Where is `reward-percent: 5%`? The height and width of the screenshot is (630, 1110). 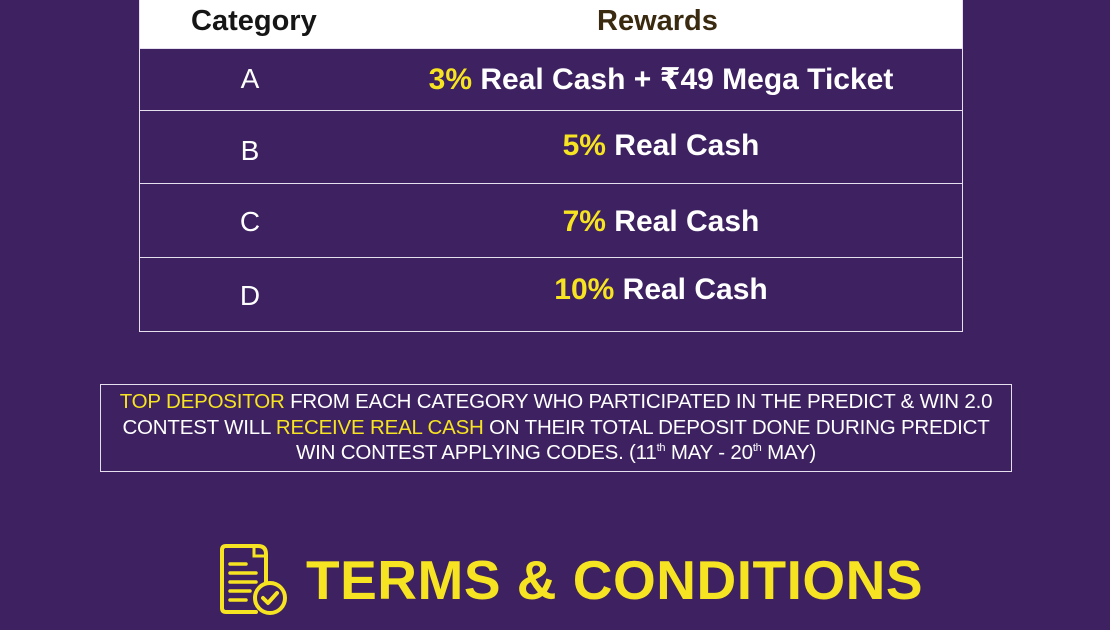
reward-percent: 5% is located at coordinates (584, 145).